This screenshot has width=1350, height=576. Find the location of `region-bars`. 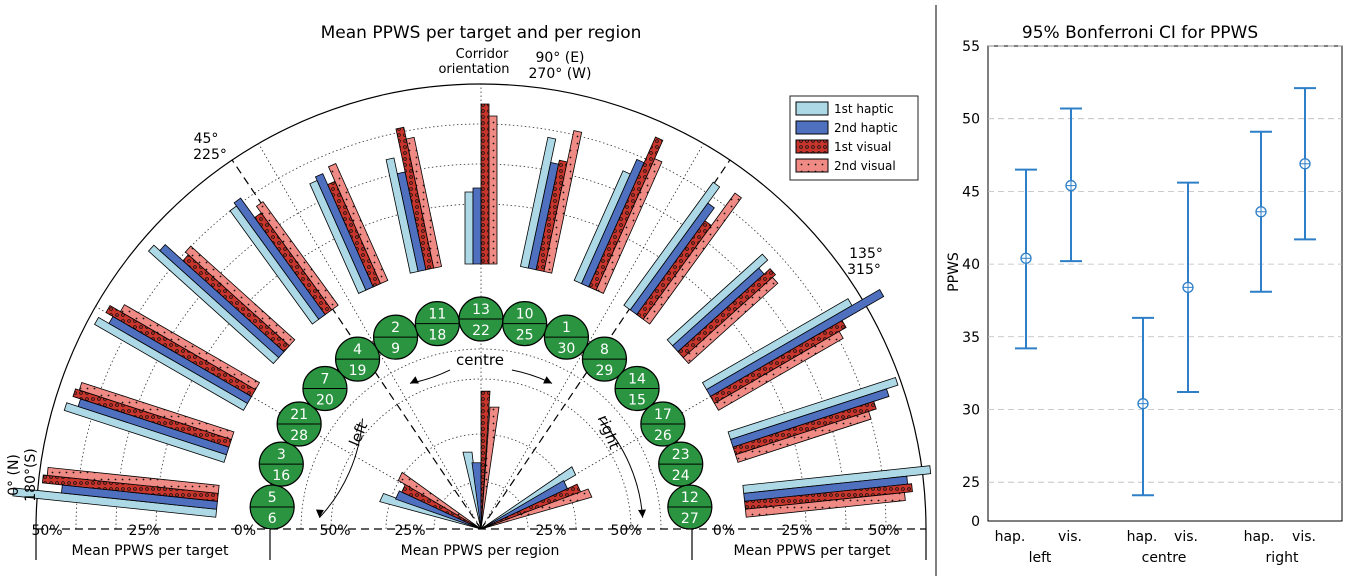

region-bars is located at coordinates (486, 460).